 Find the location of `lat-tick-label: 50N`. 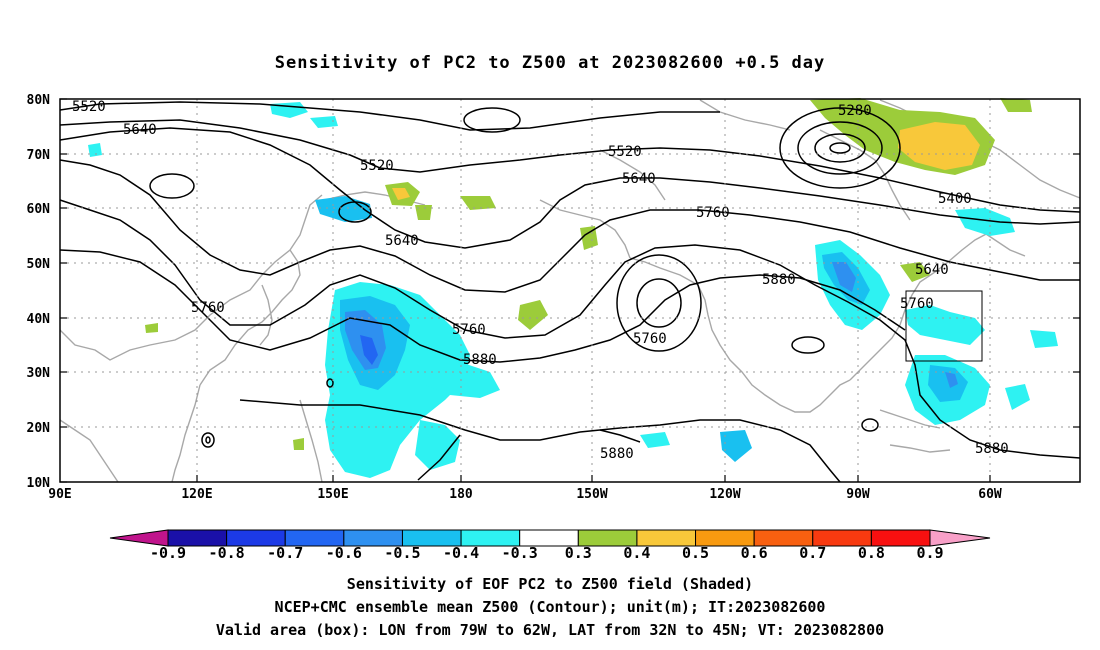

lat-tick-label: 50N is located at coordinates (39, 264).